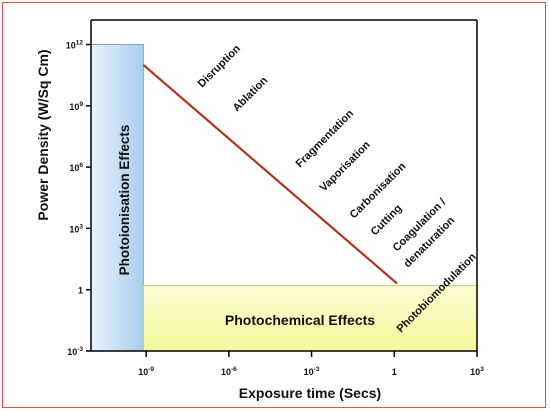 The height and width of the screenshot is (412, 550). I want to click on y-tick-label: 10¹², so click(75, 45).